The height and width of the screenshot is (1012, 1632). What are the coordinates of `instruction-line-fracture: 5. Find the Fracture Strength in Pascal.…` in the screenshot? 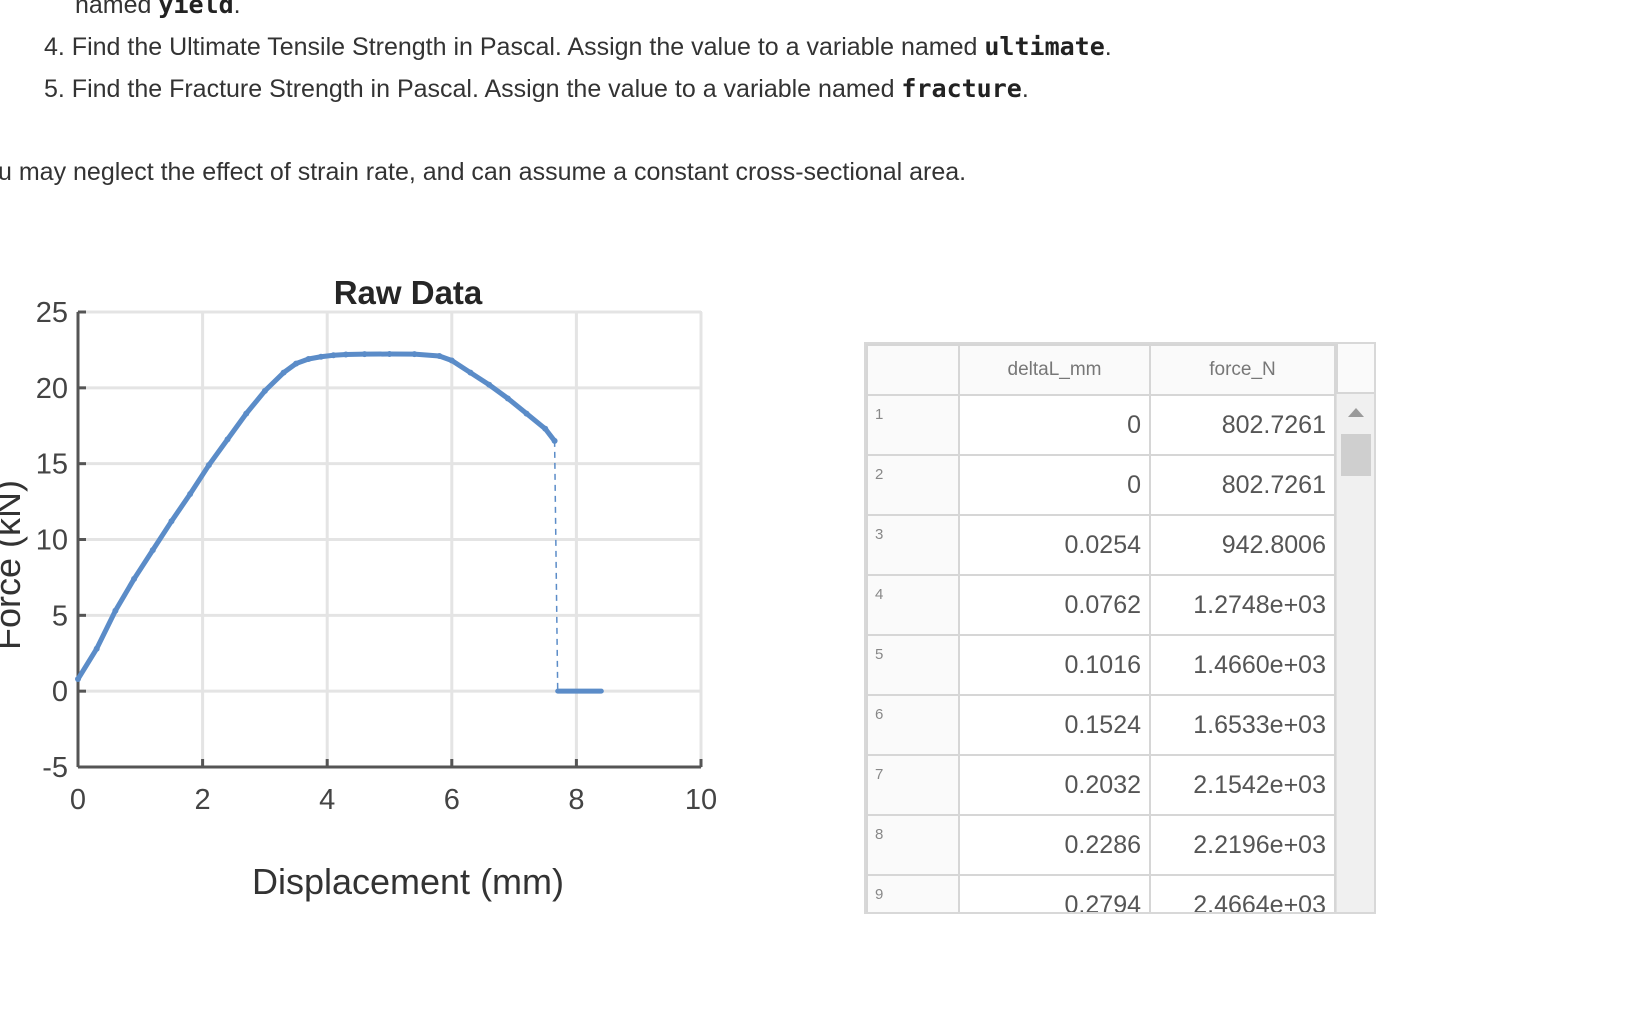 It's located at (536, 89).